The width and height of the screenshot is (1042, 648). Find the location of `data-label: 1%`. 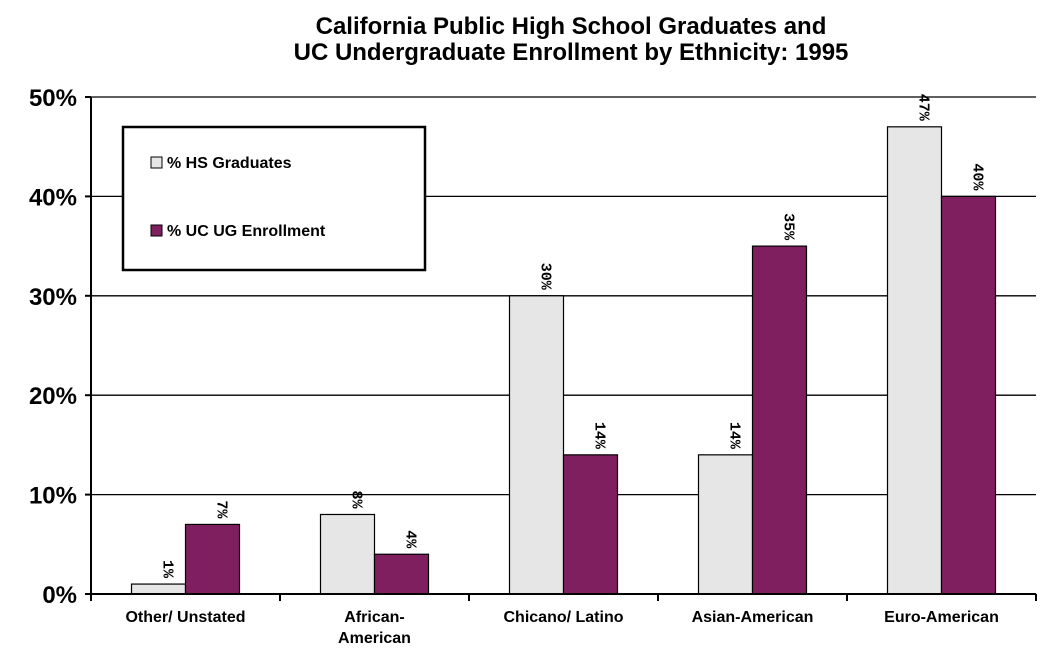

data-label: 1% is located at coordinates (167, 569).